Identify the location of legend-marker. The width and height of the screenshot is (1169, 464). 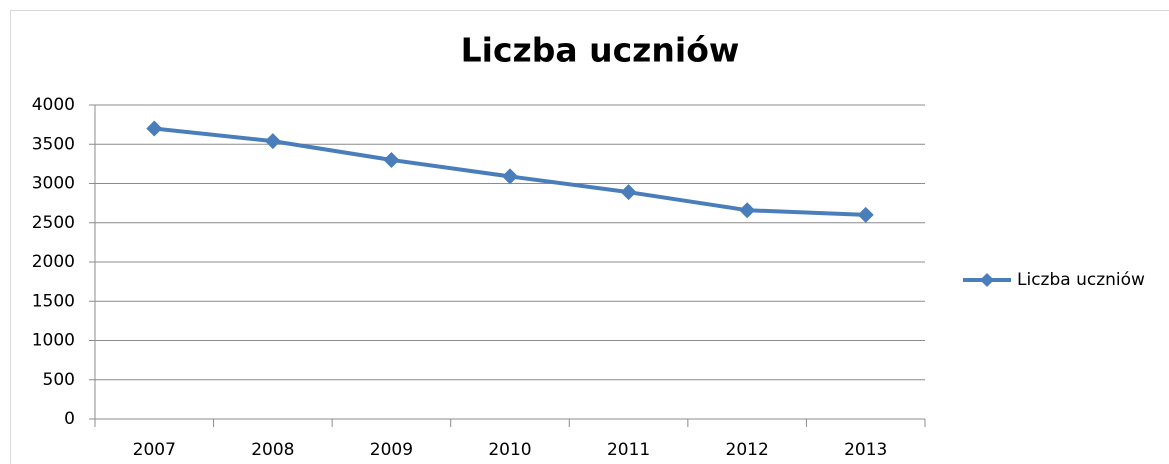
(987, 280).